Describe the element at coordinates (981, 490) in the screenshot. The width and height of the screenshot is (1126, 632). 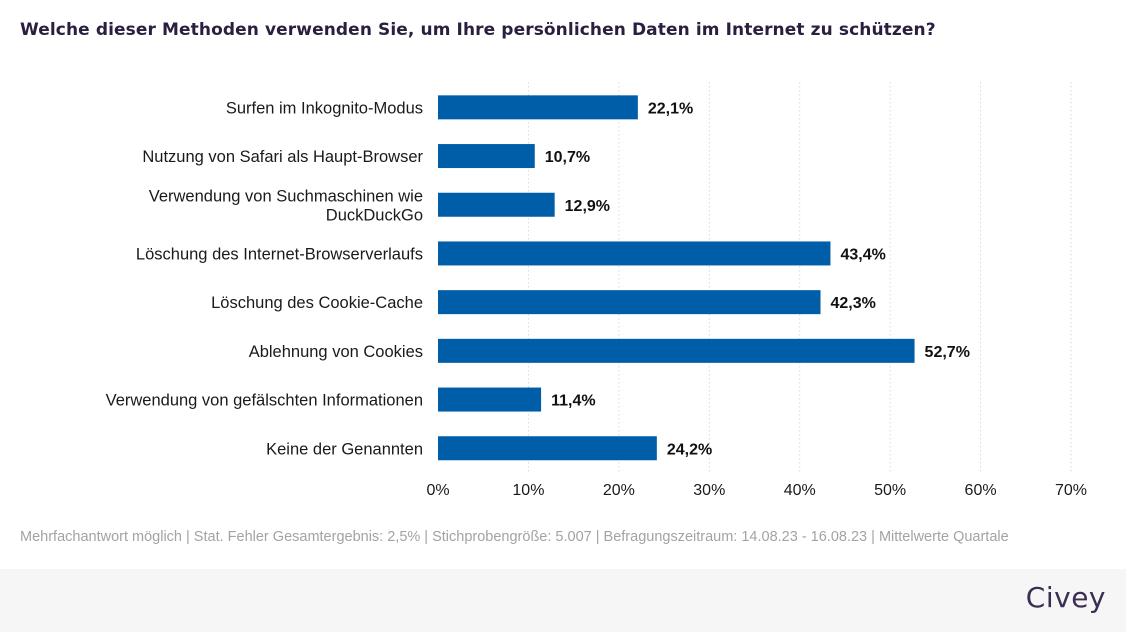
I see `x-tick-label: 60%` at that location.